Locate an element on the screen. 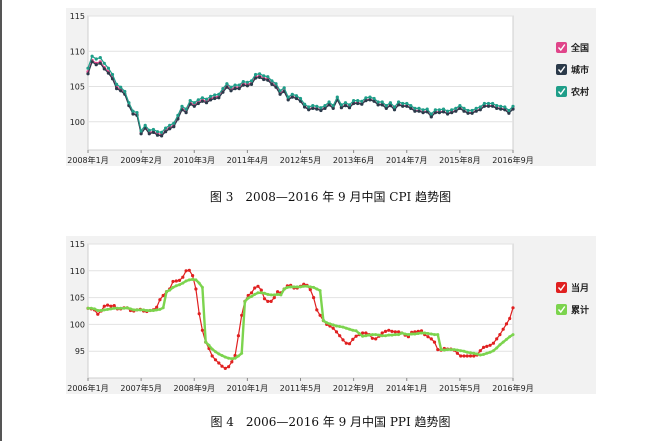 This screenshot has height=441, width=661. check-icon is located at coordinates (561, 70).